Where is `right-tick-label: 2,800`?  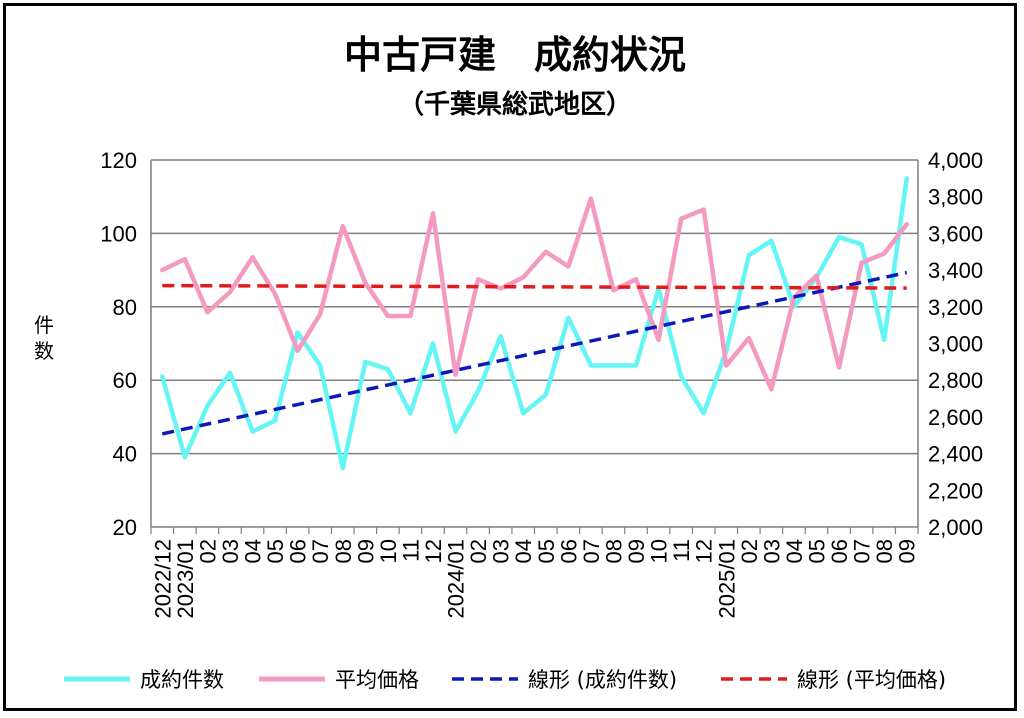
right-tick-label: 2,800 is located at coordinates (955, 380).